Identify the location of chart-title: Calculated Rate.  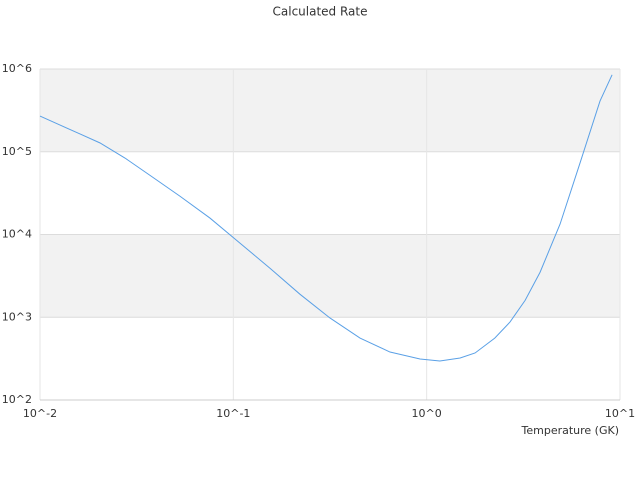
(320, 12).